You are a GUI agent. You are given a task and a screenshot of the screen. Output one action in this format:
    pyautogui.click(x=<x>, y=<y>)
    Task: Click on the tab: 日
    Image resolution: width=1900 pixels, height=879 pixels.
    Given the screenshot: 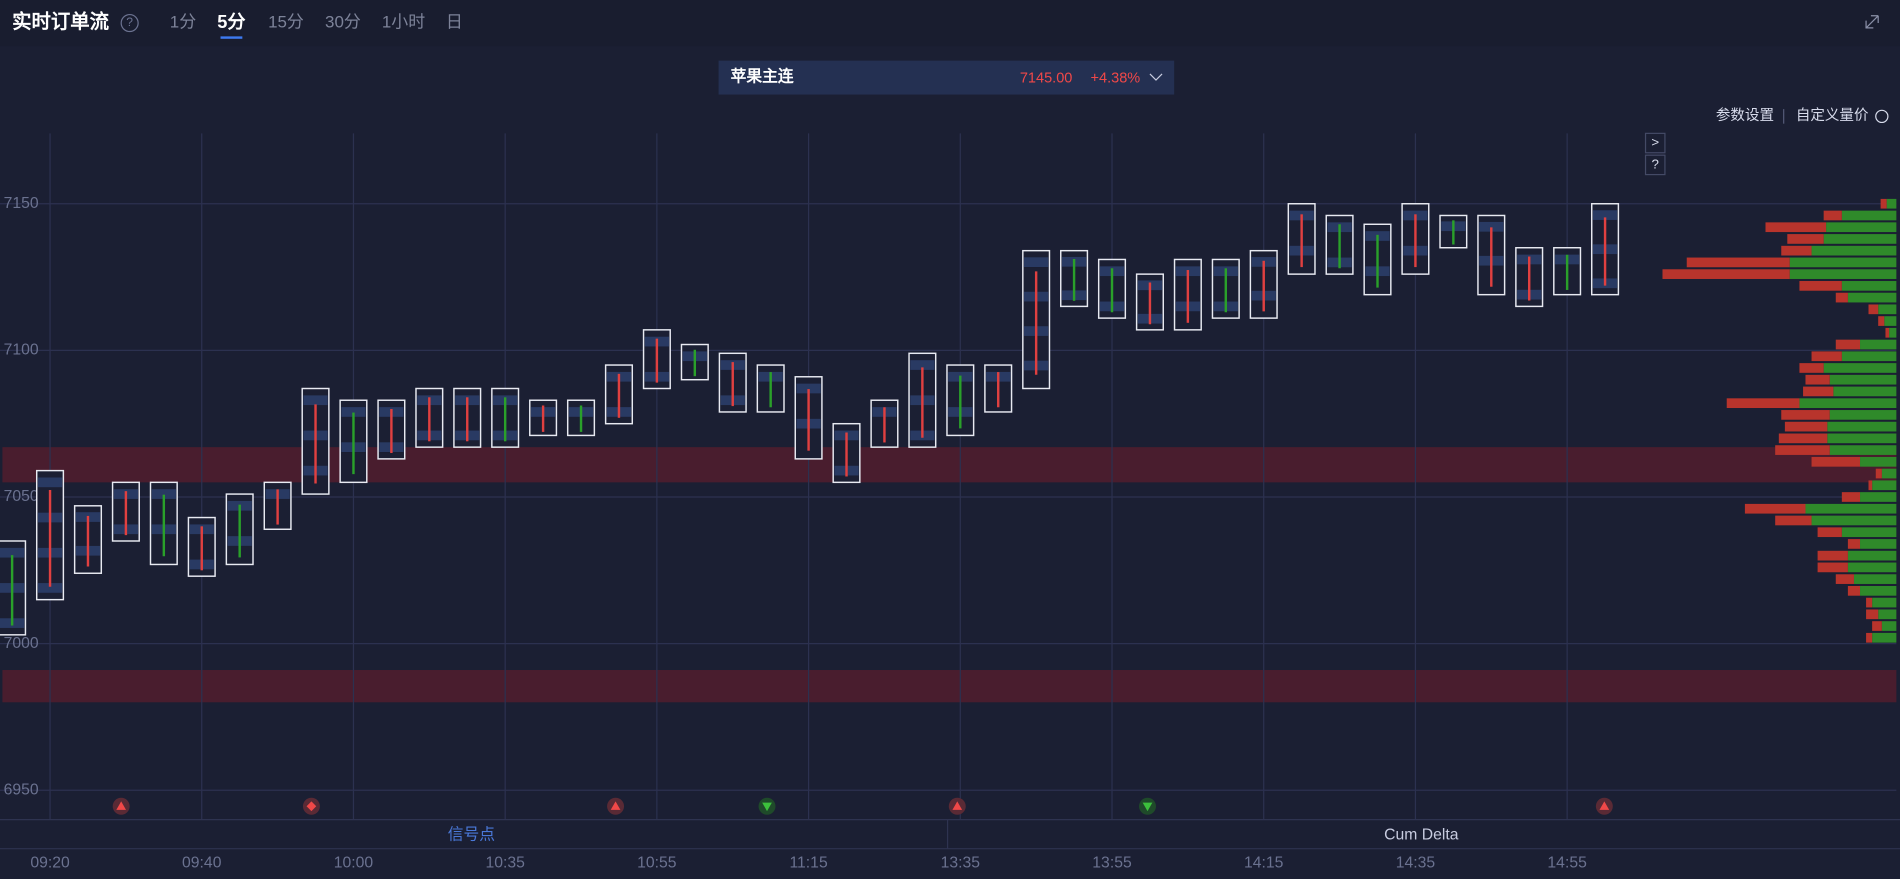 What is the action you would take?
    pyautogui.click(x=454, y=22)
    